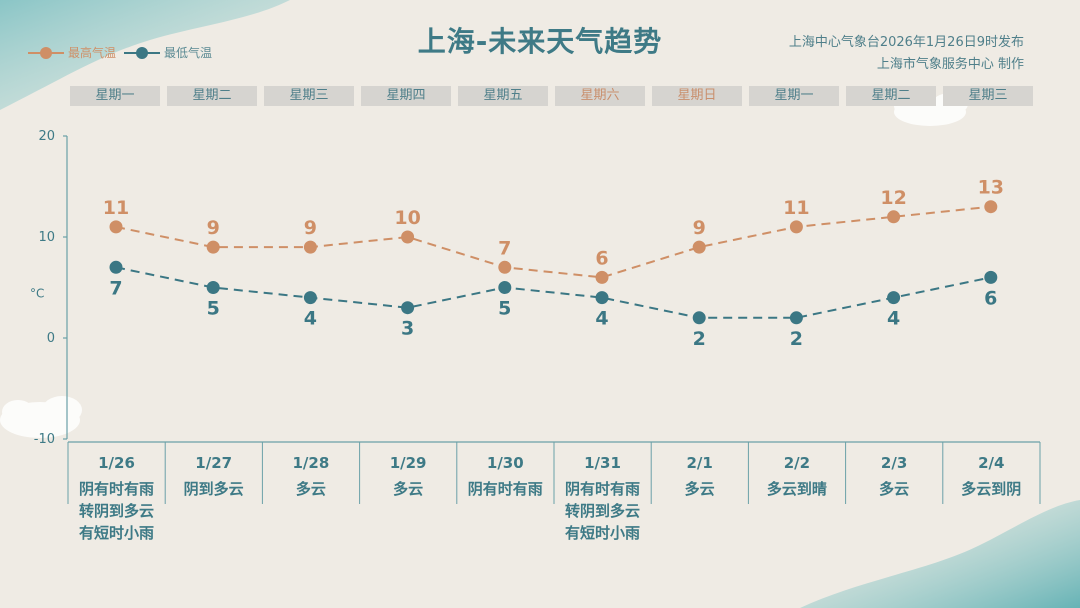 Image resolution: width=1080 pixels, height=608 pixels. I want to click on weekday-label: 星期六, so click(600, 96).